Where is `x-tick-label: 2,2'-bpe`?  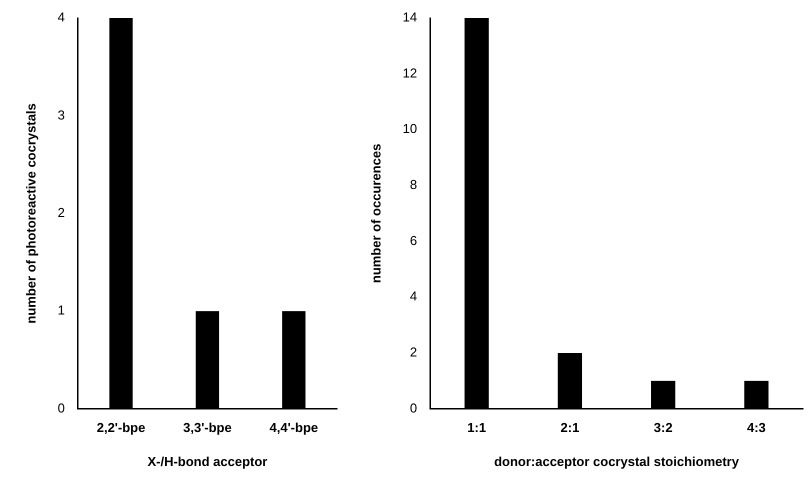 x-tick-label: 2,2'-bpe is located at coordinates (121, 428).